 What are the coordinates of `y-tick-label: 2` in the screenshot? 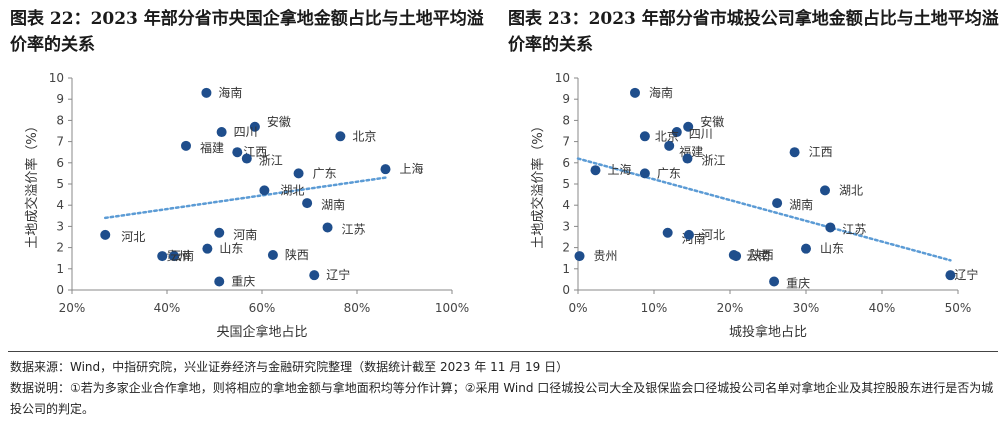 It's located at (566, 248).